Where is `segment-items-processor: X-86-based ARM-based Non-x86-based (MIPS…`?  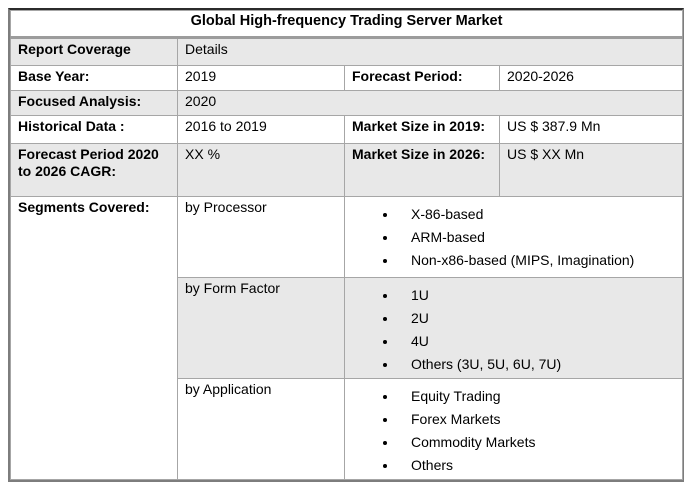
segment-items-processor: X-86-based ARM-based Non-x86-based (MIPS… is located at coordinates (513, 237).